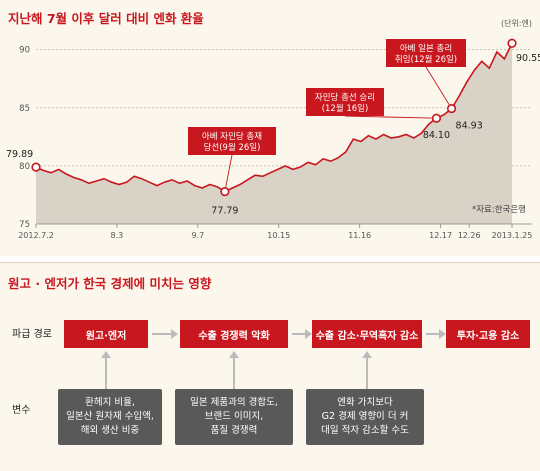 Image resolution: width=540 pixels, height=471 pixels. I want to click on x-tick-label: 11.16, so click(359, 235).